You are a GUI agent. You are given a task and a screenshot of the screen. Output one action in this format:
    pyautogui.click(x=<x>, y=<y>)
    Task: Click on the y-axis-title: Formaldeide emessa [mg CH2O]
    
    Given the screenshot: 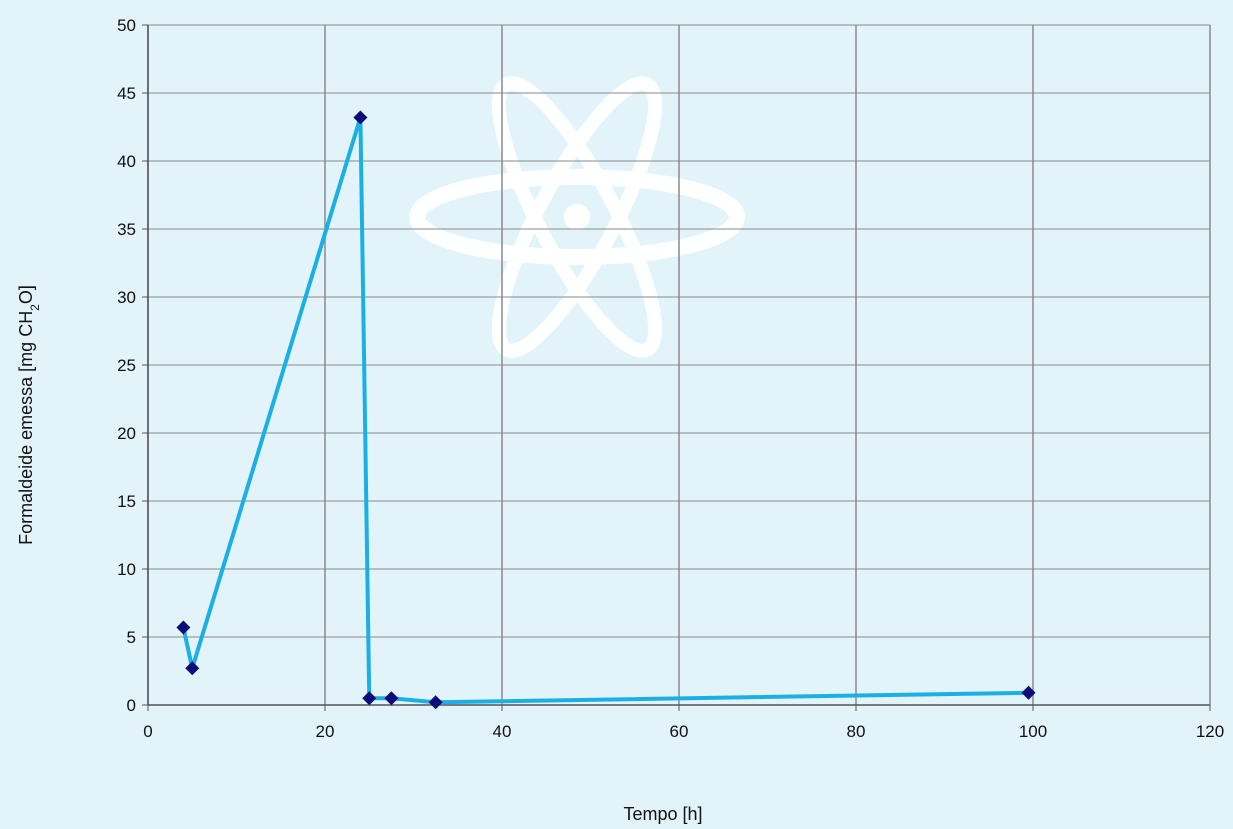 What is the action you would take?
    pyautogui.click(x=29, y=415)
    